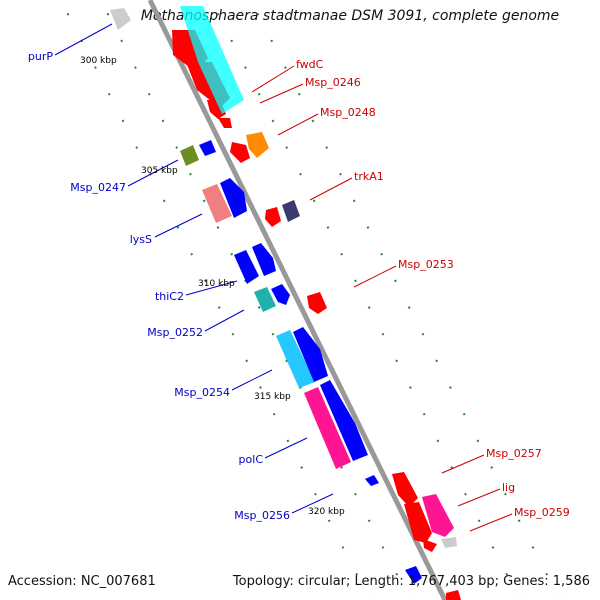 This screenshot has height=600, width=600. What do you see at coordinates (273, 217) in the screenshot?
I see `gene-red-d` at bounding box center [273, 217].